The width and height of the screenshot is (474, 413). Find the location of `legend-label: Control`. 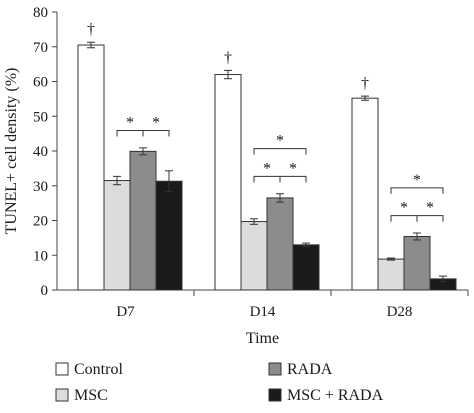

legend-label: Control is located at coordinates (98, 369).